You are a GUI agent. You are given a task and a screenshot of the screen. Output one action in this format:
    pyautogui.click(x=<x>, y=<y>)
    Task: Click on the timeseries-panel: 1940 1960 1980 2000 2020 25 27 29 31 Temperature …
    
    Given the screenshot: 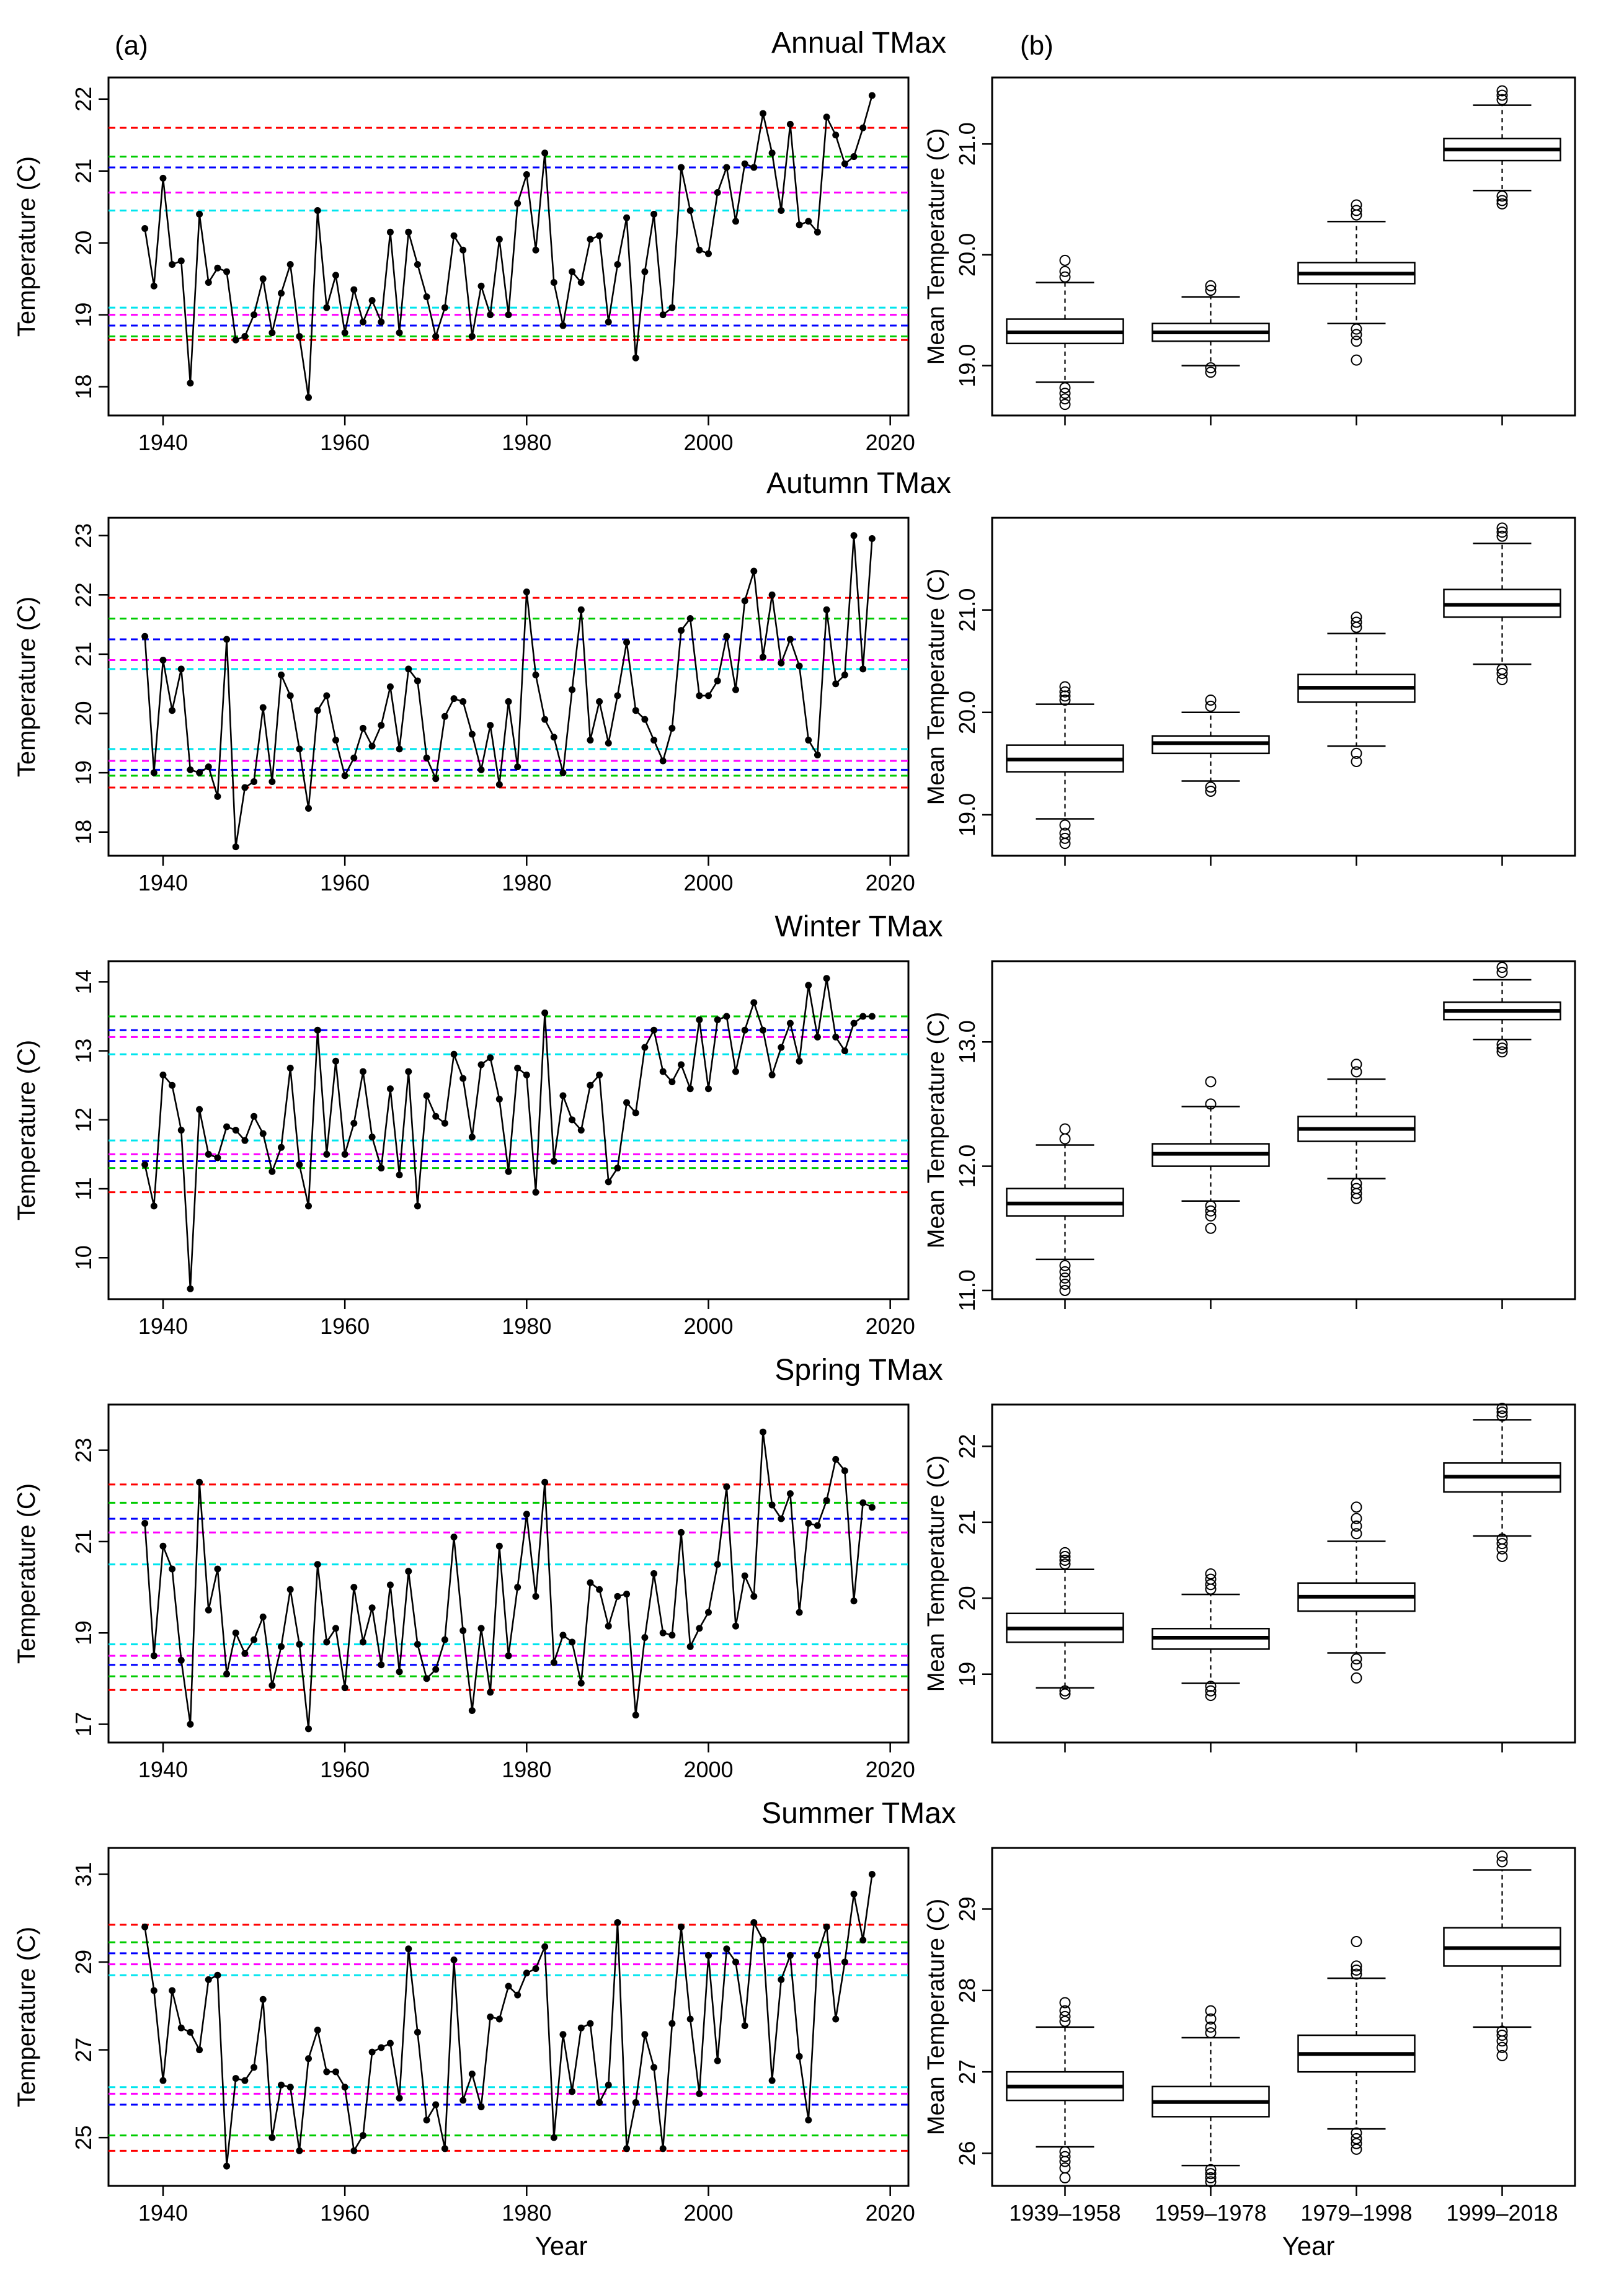 What is the action you would take?
    pyautogui.click(x=464, y=2037)
    